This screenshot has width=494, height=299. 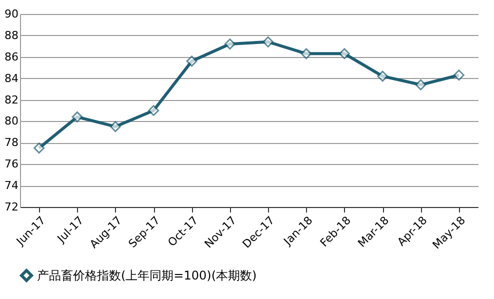 What do you see at coordinates (147, 275) in the screenshot?
I see `legend-label: 产品畜价格指数(上年同期=100)(本期数)` at bounding box center [147, 275].